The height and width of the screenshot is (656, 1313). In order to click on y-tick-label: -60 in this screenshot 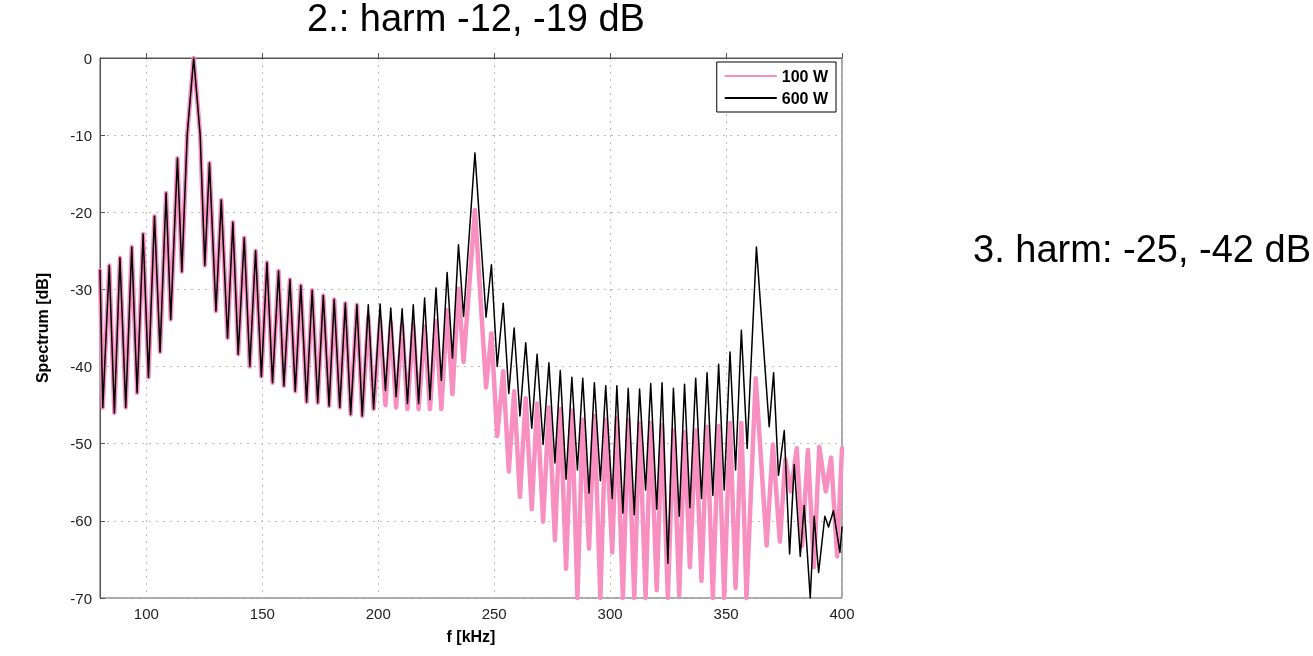, I will do `click(81, 521)`.